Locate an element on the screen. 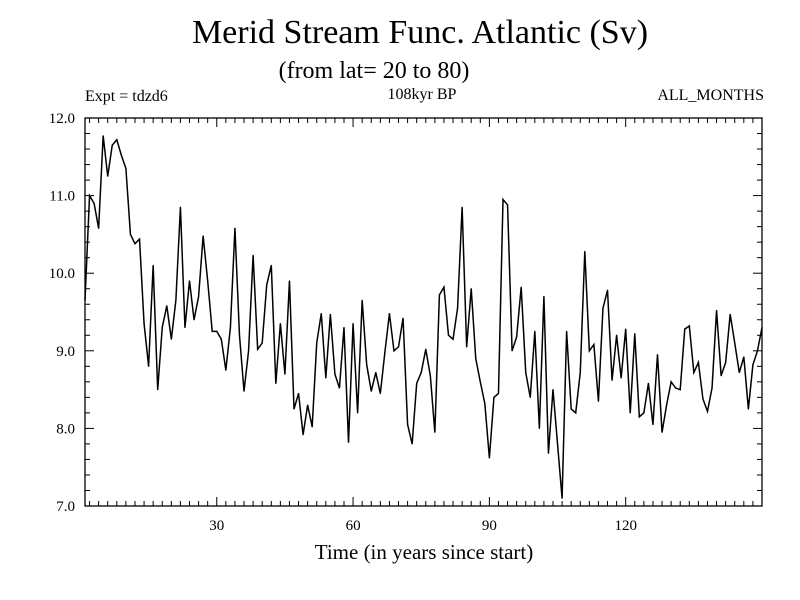 The height and width of the screenshot is (600, 800). x-tick-label: 60 is located at coordinates (353, 526).